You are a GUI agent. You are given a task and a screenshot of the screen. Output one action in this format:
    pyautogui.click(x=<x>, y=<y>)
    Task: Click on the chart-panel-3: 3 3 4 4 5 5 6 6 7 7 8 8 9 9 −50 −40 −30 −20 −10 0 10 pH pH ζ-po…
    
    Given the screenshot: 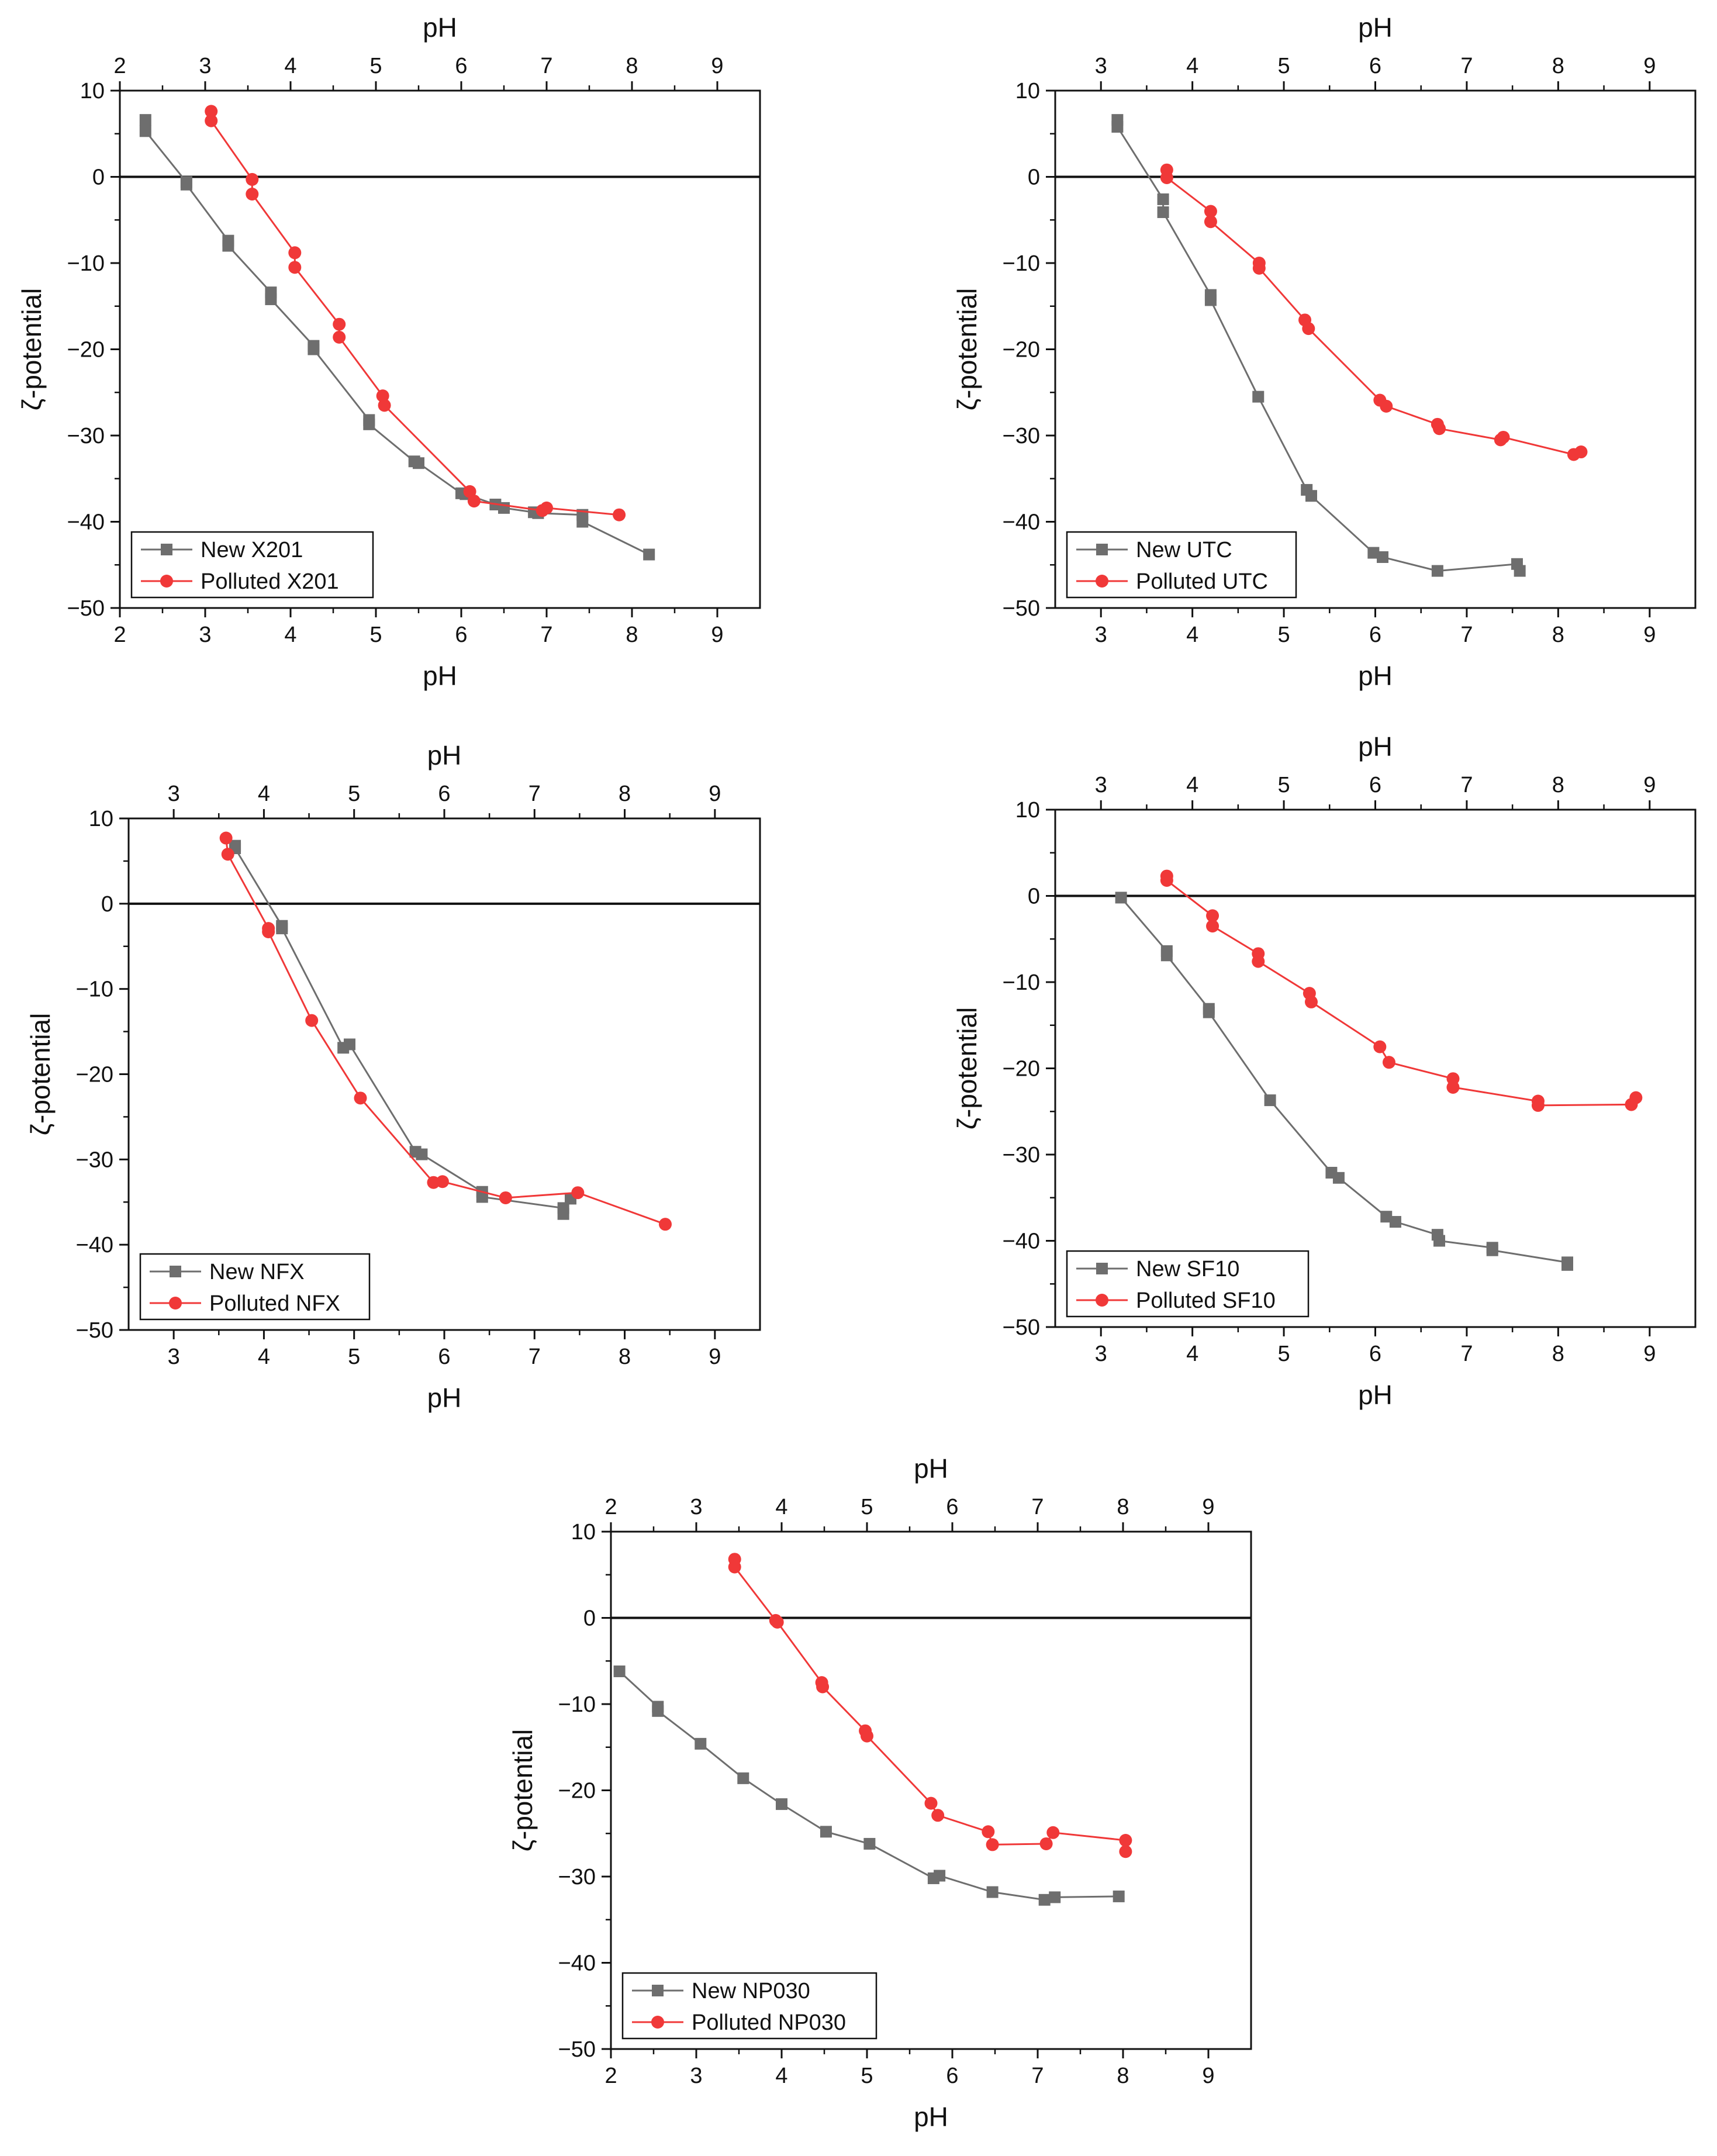 What is the action you would take?
    pyautogui.click(x=393, y=1077)
    